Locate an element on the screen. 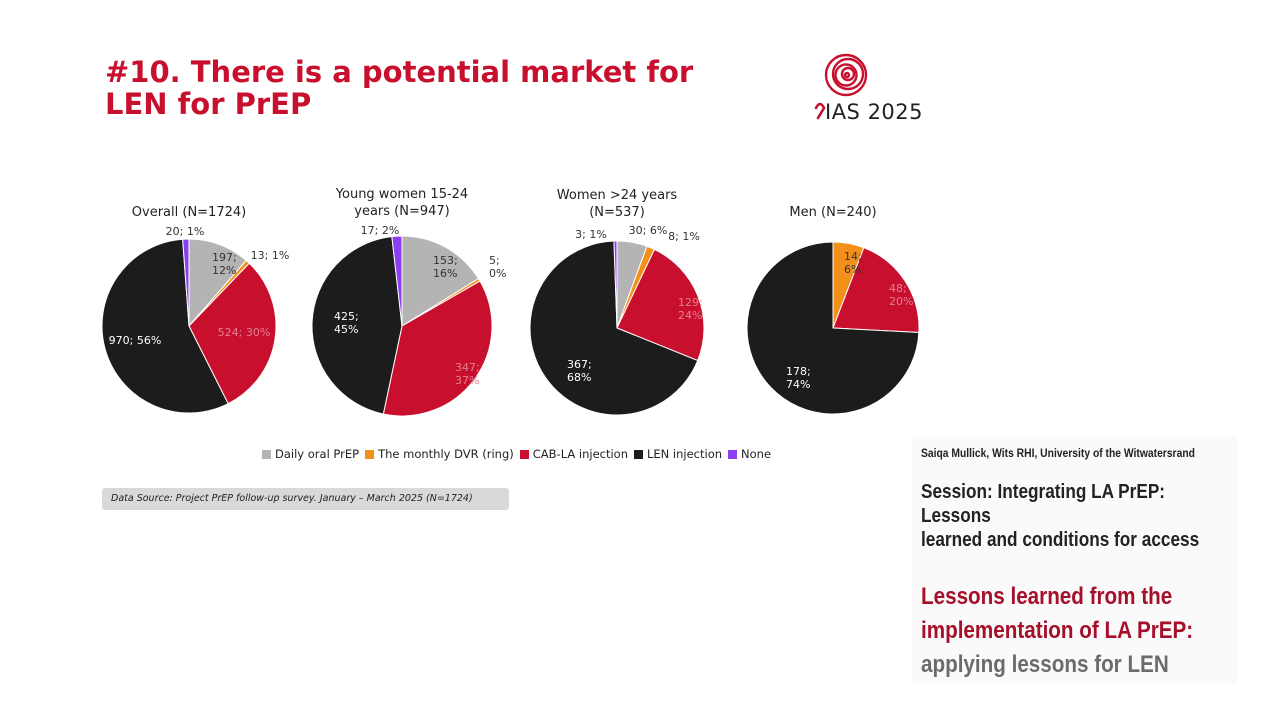 The height and width of the screenshot is (720, 1280). legend-swatch-dvr-ring is located at coordinates (370, 454).